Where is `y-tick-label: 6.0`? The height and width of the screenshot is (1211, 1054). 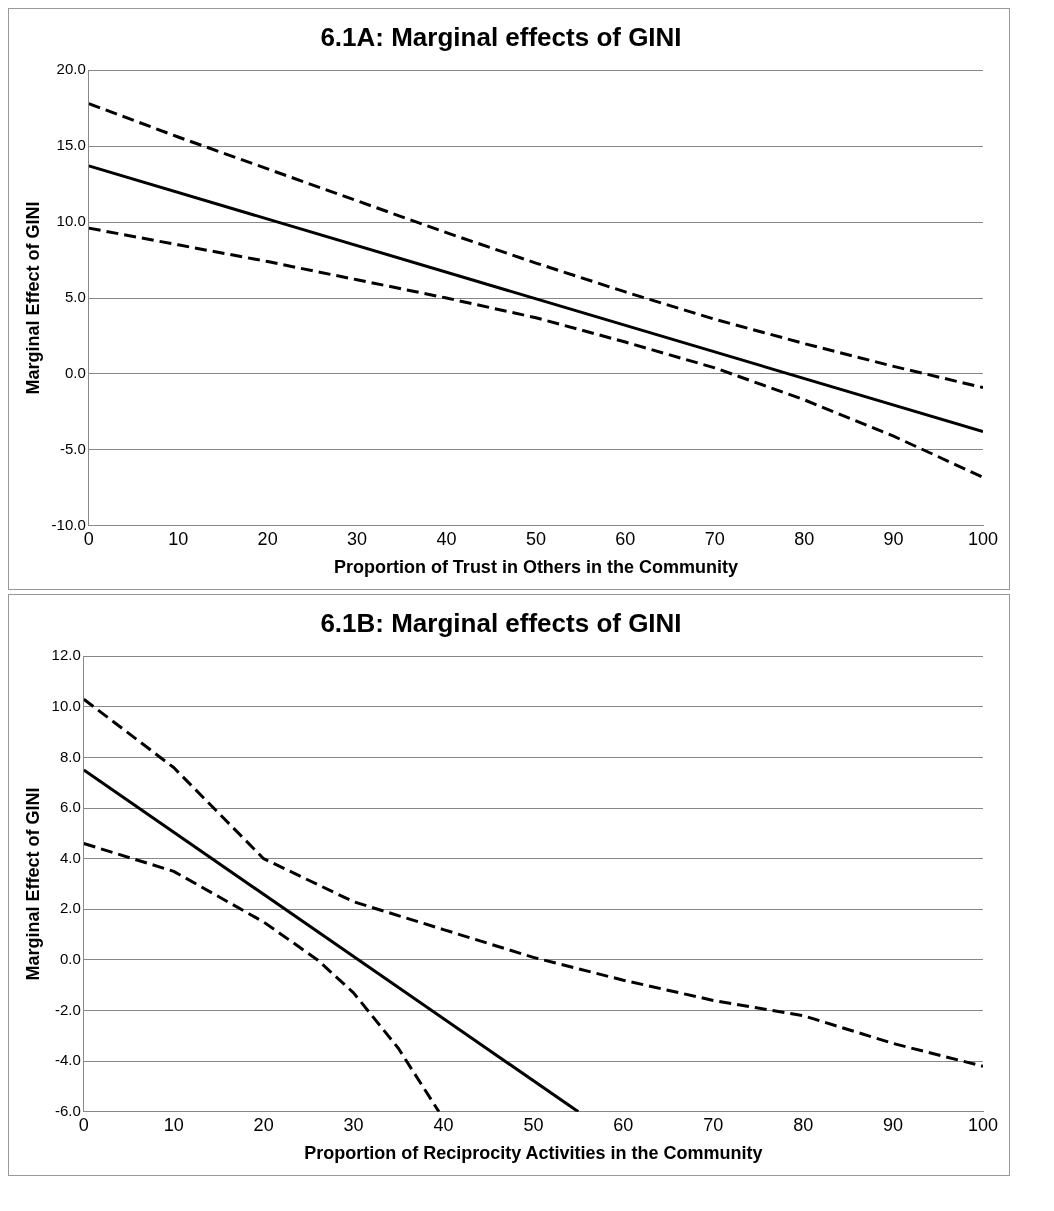
y-tick-label: 6.0 is located at coordinates (70, 807).